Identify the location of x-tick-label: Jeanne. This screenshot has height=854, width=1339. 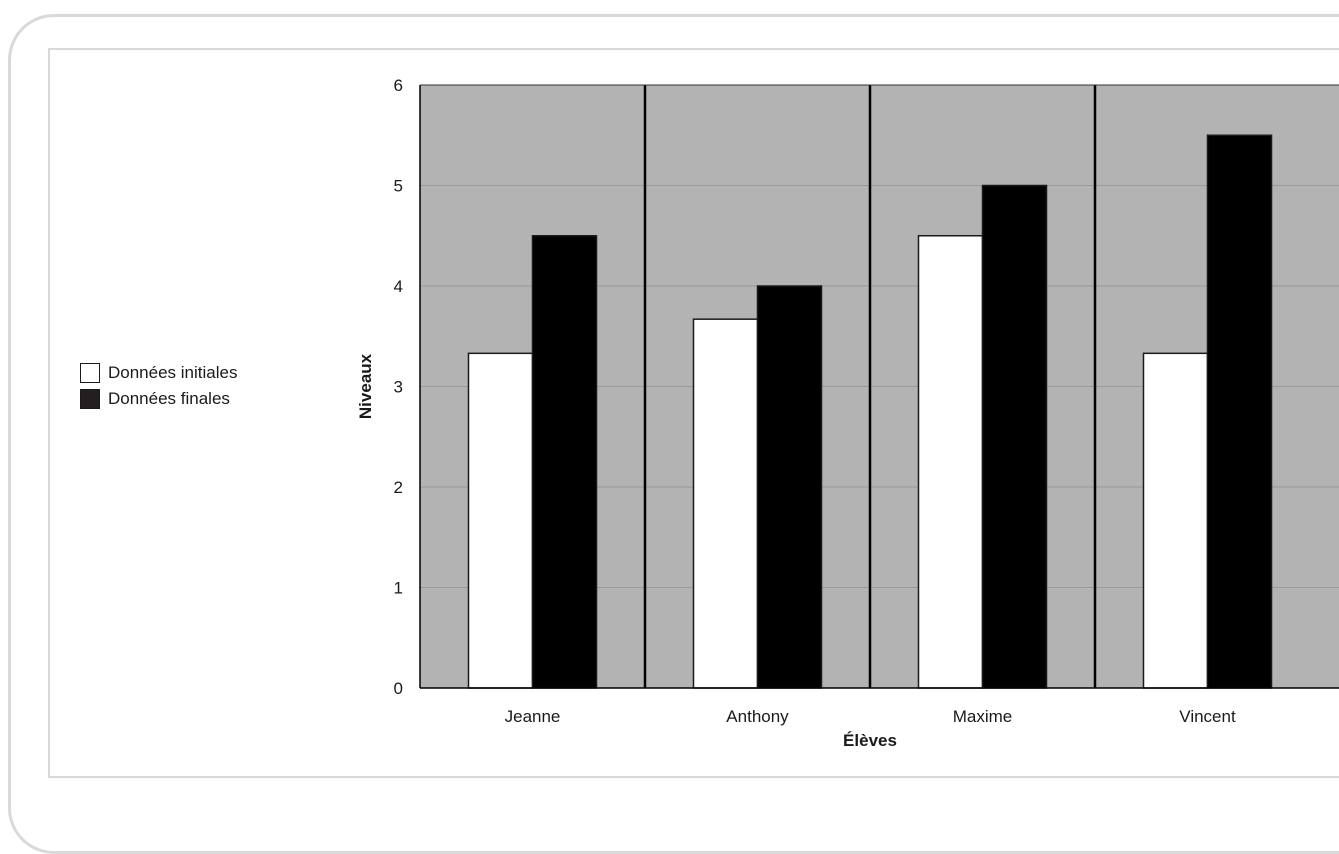
(533, 716).